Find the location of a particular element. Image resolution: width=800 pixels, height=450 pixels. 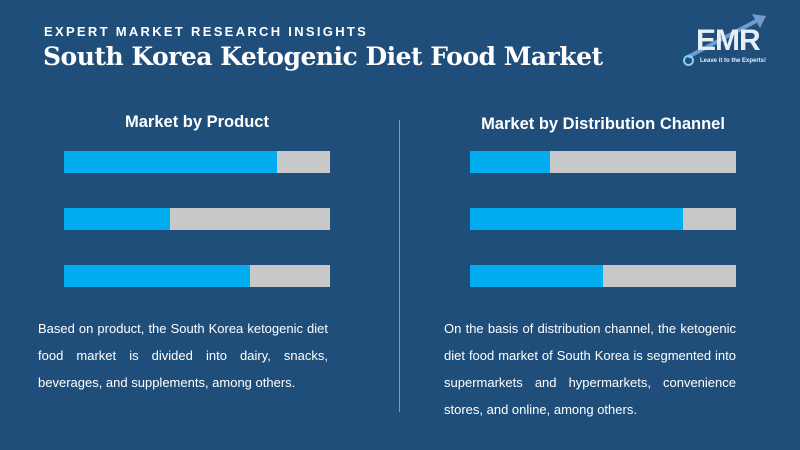

page-title: South Korea Ketogenic Diet Food Market is located at coordinates (323, 56).